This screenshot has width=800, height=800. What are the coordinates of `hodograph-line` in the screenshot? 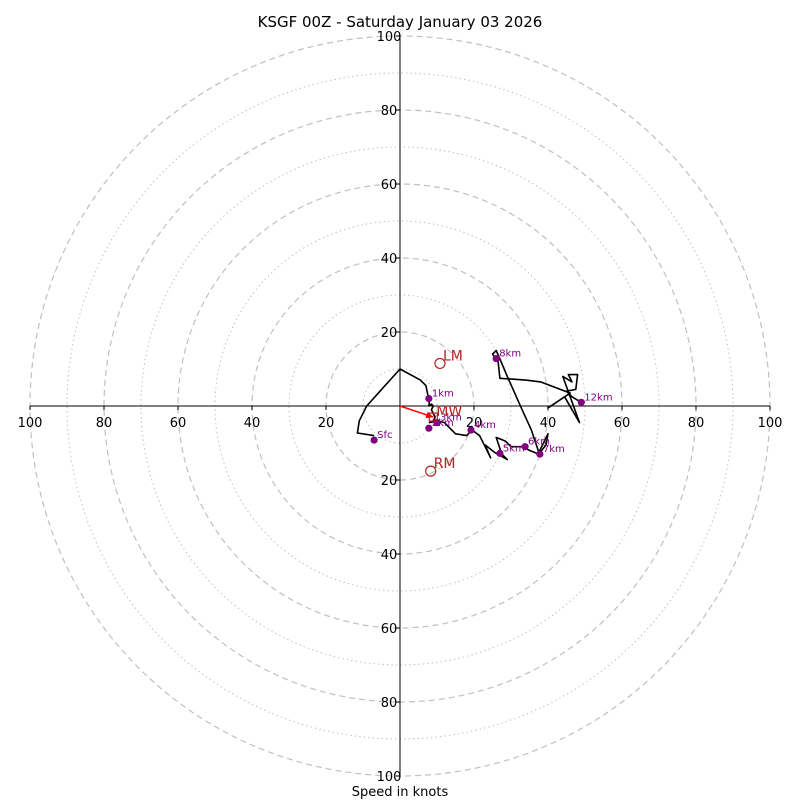 It's located at (469, 405).